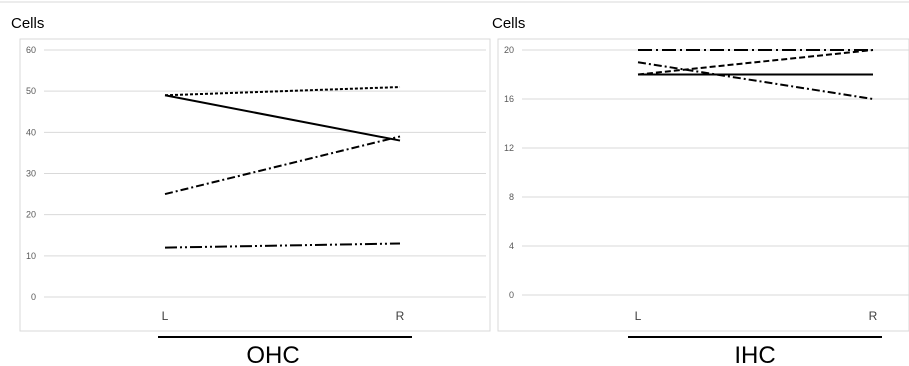 The width and height of the screenshot is (909, 366). Describe the element at coordinates (272, 354) in the screenshot. I see `group-label: OHC` at that location.